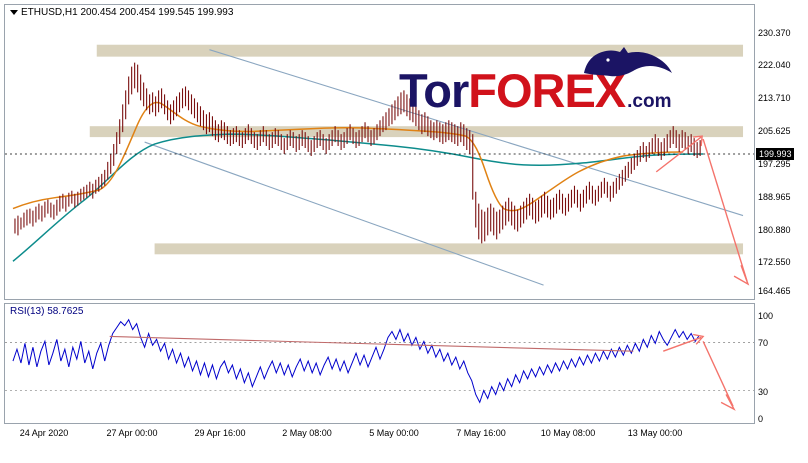 Image resolution: width=808 pixels, height=463 pixels. What do you see at coordinates (725, 210) in the screenshot?
I see `forecast-down-arrow` at bounding box center [725, 210].